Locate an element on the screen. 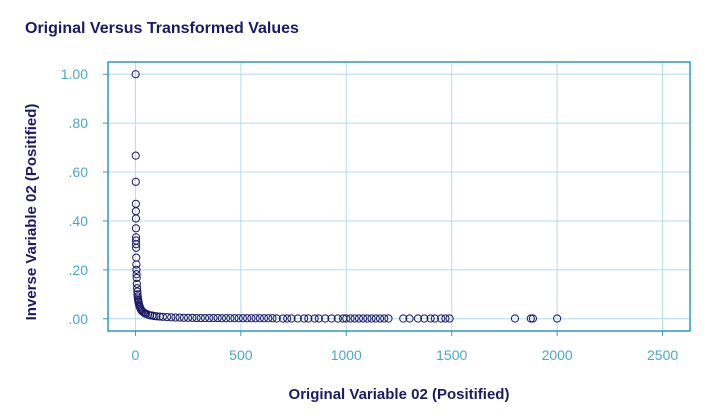 The width and height of the screenshot is (720, 420). y-tick-label: .20 is located at coordinates (79, 270).